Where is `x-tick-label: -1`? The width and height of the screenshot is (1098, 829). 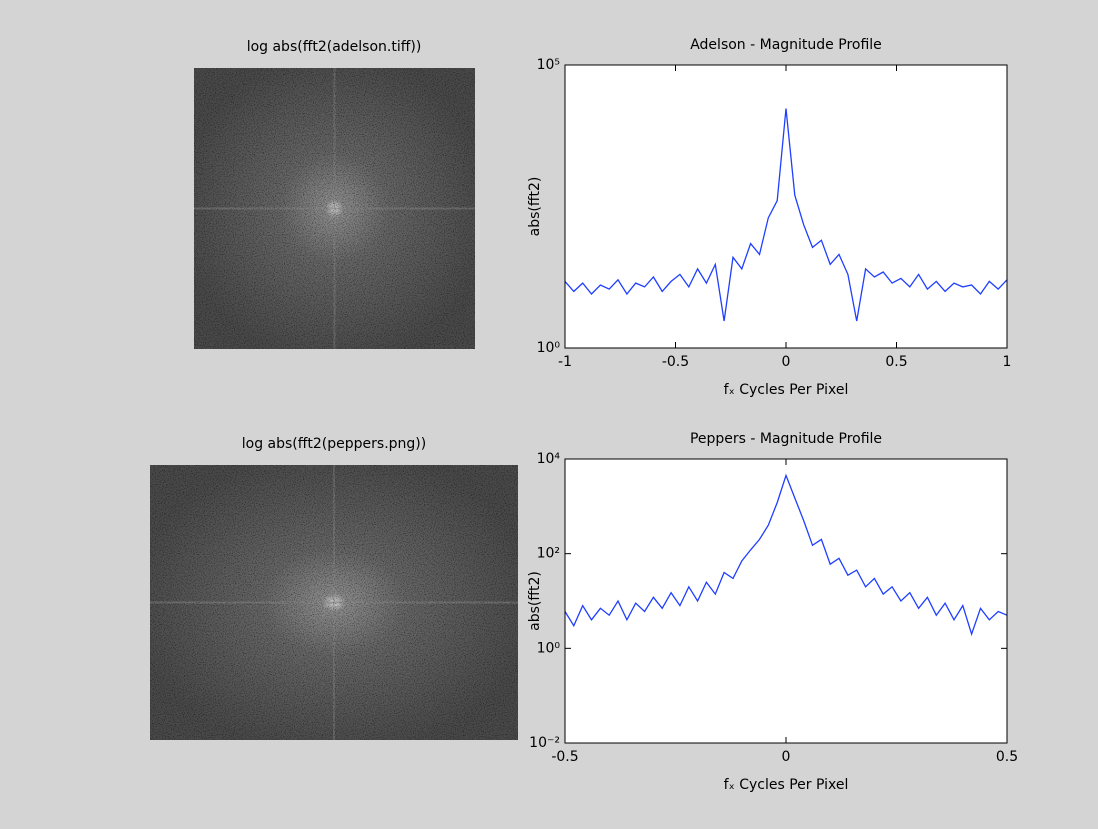
x-tick-label: -1 is located at coordinates (565, 362).